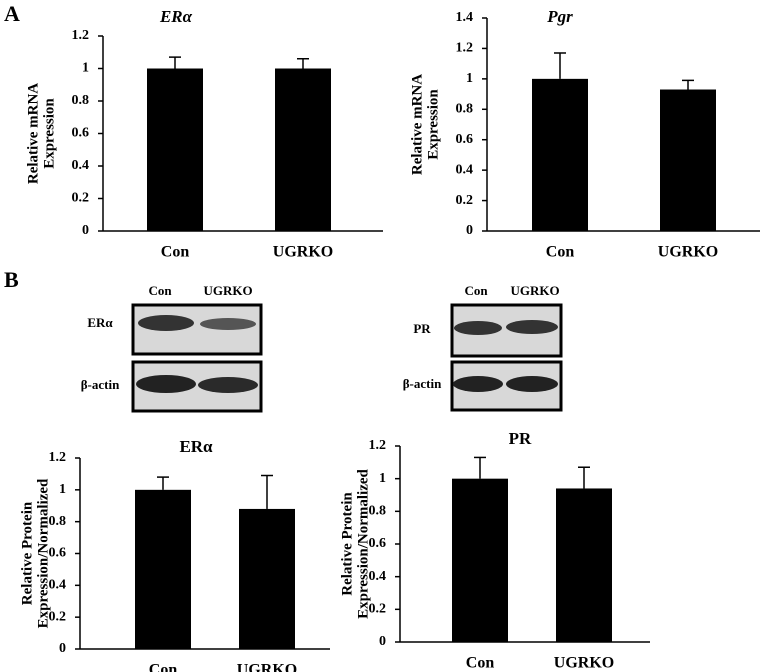  Describe the element at coordinates (100, 322) in the screenshot. I see `row-label: ERα` at that location.